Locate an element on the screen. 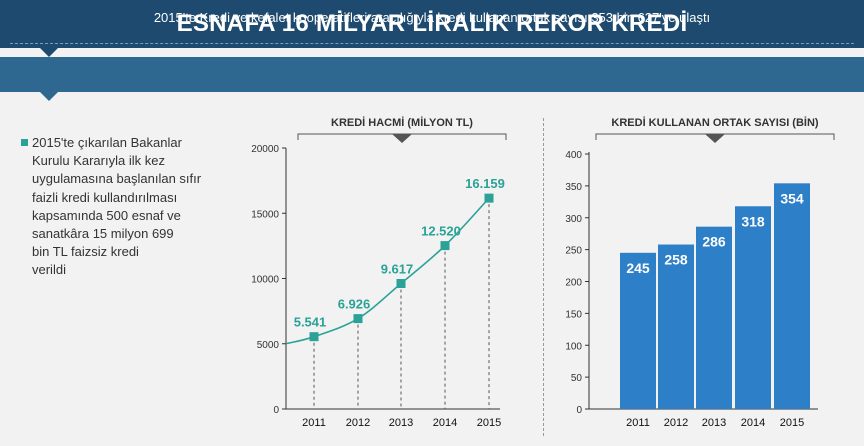 This screenshot has height=446, width=864. series-line is located at coordinates (387, 271).